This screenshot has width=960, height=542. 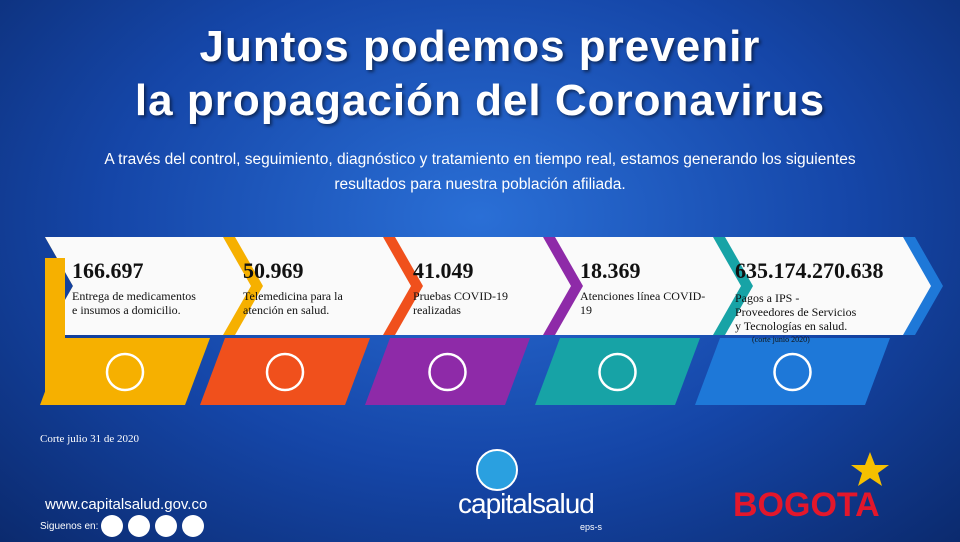 I want to click on title: la propagación del Coronavirus, so click(x=480, y=100).